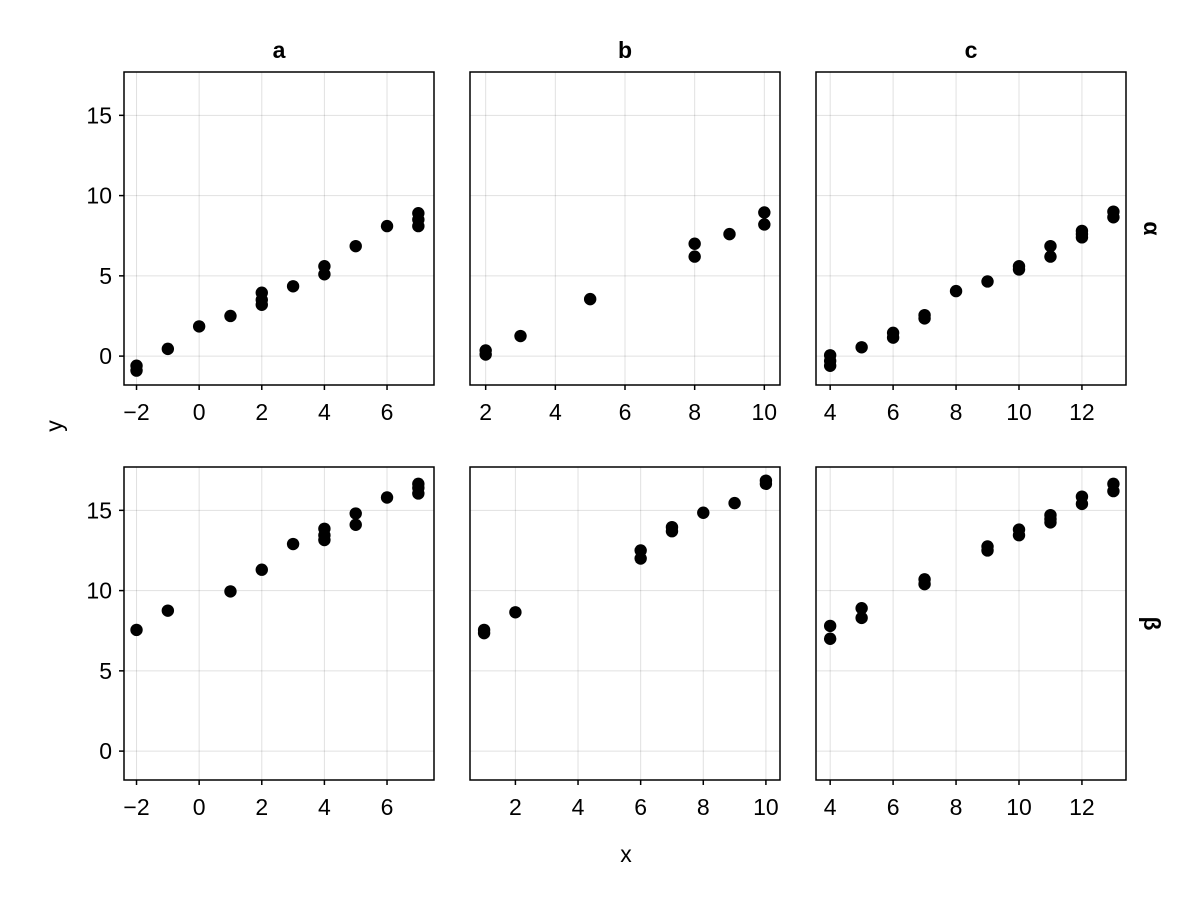 This screenshot has width=1200, height=900. What do you see at coordinates (99, 510) in the screenshot?
I see `y-tick-label: 15` at bounding box center [99, 510].